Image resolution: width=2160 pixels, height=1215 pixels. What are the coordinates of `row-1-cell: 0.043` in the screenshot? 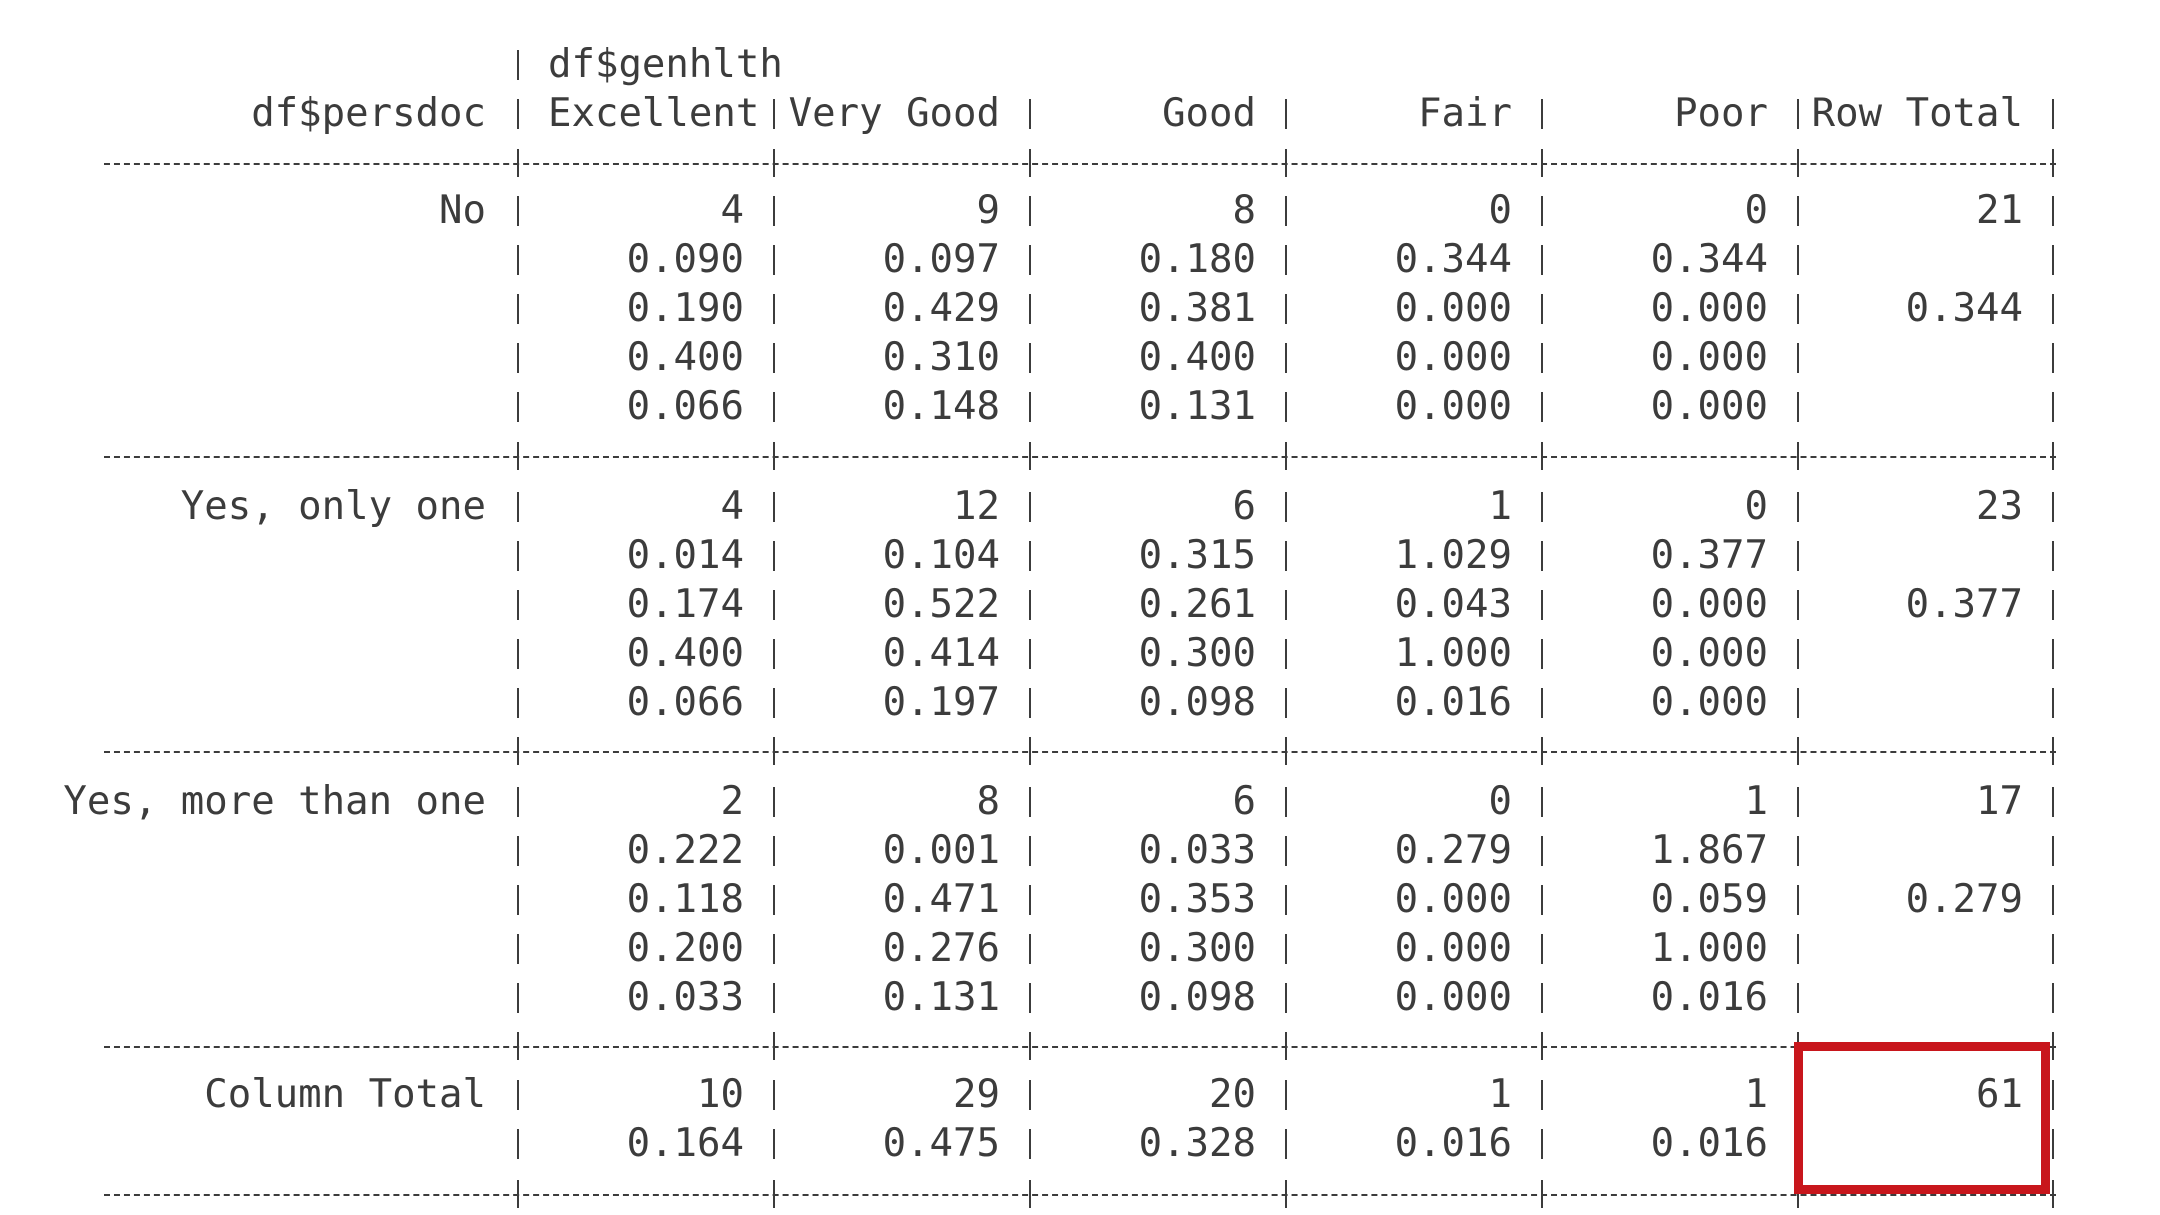 It's located at (1453, 604).